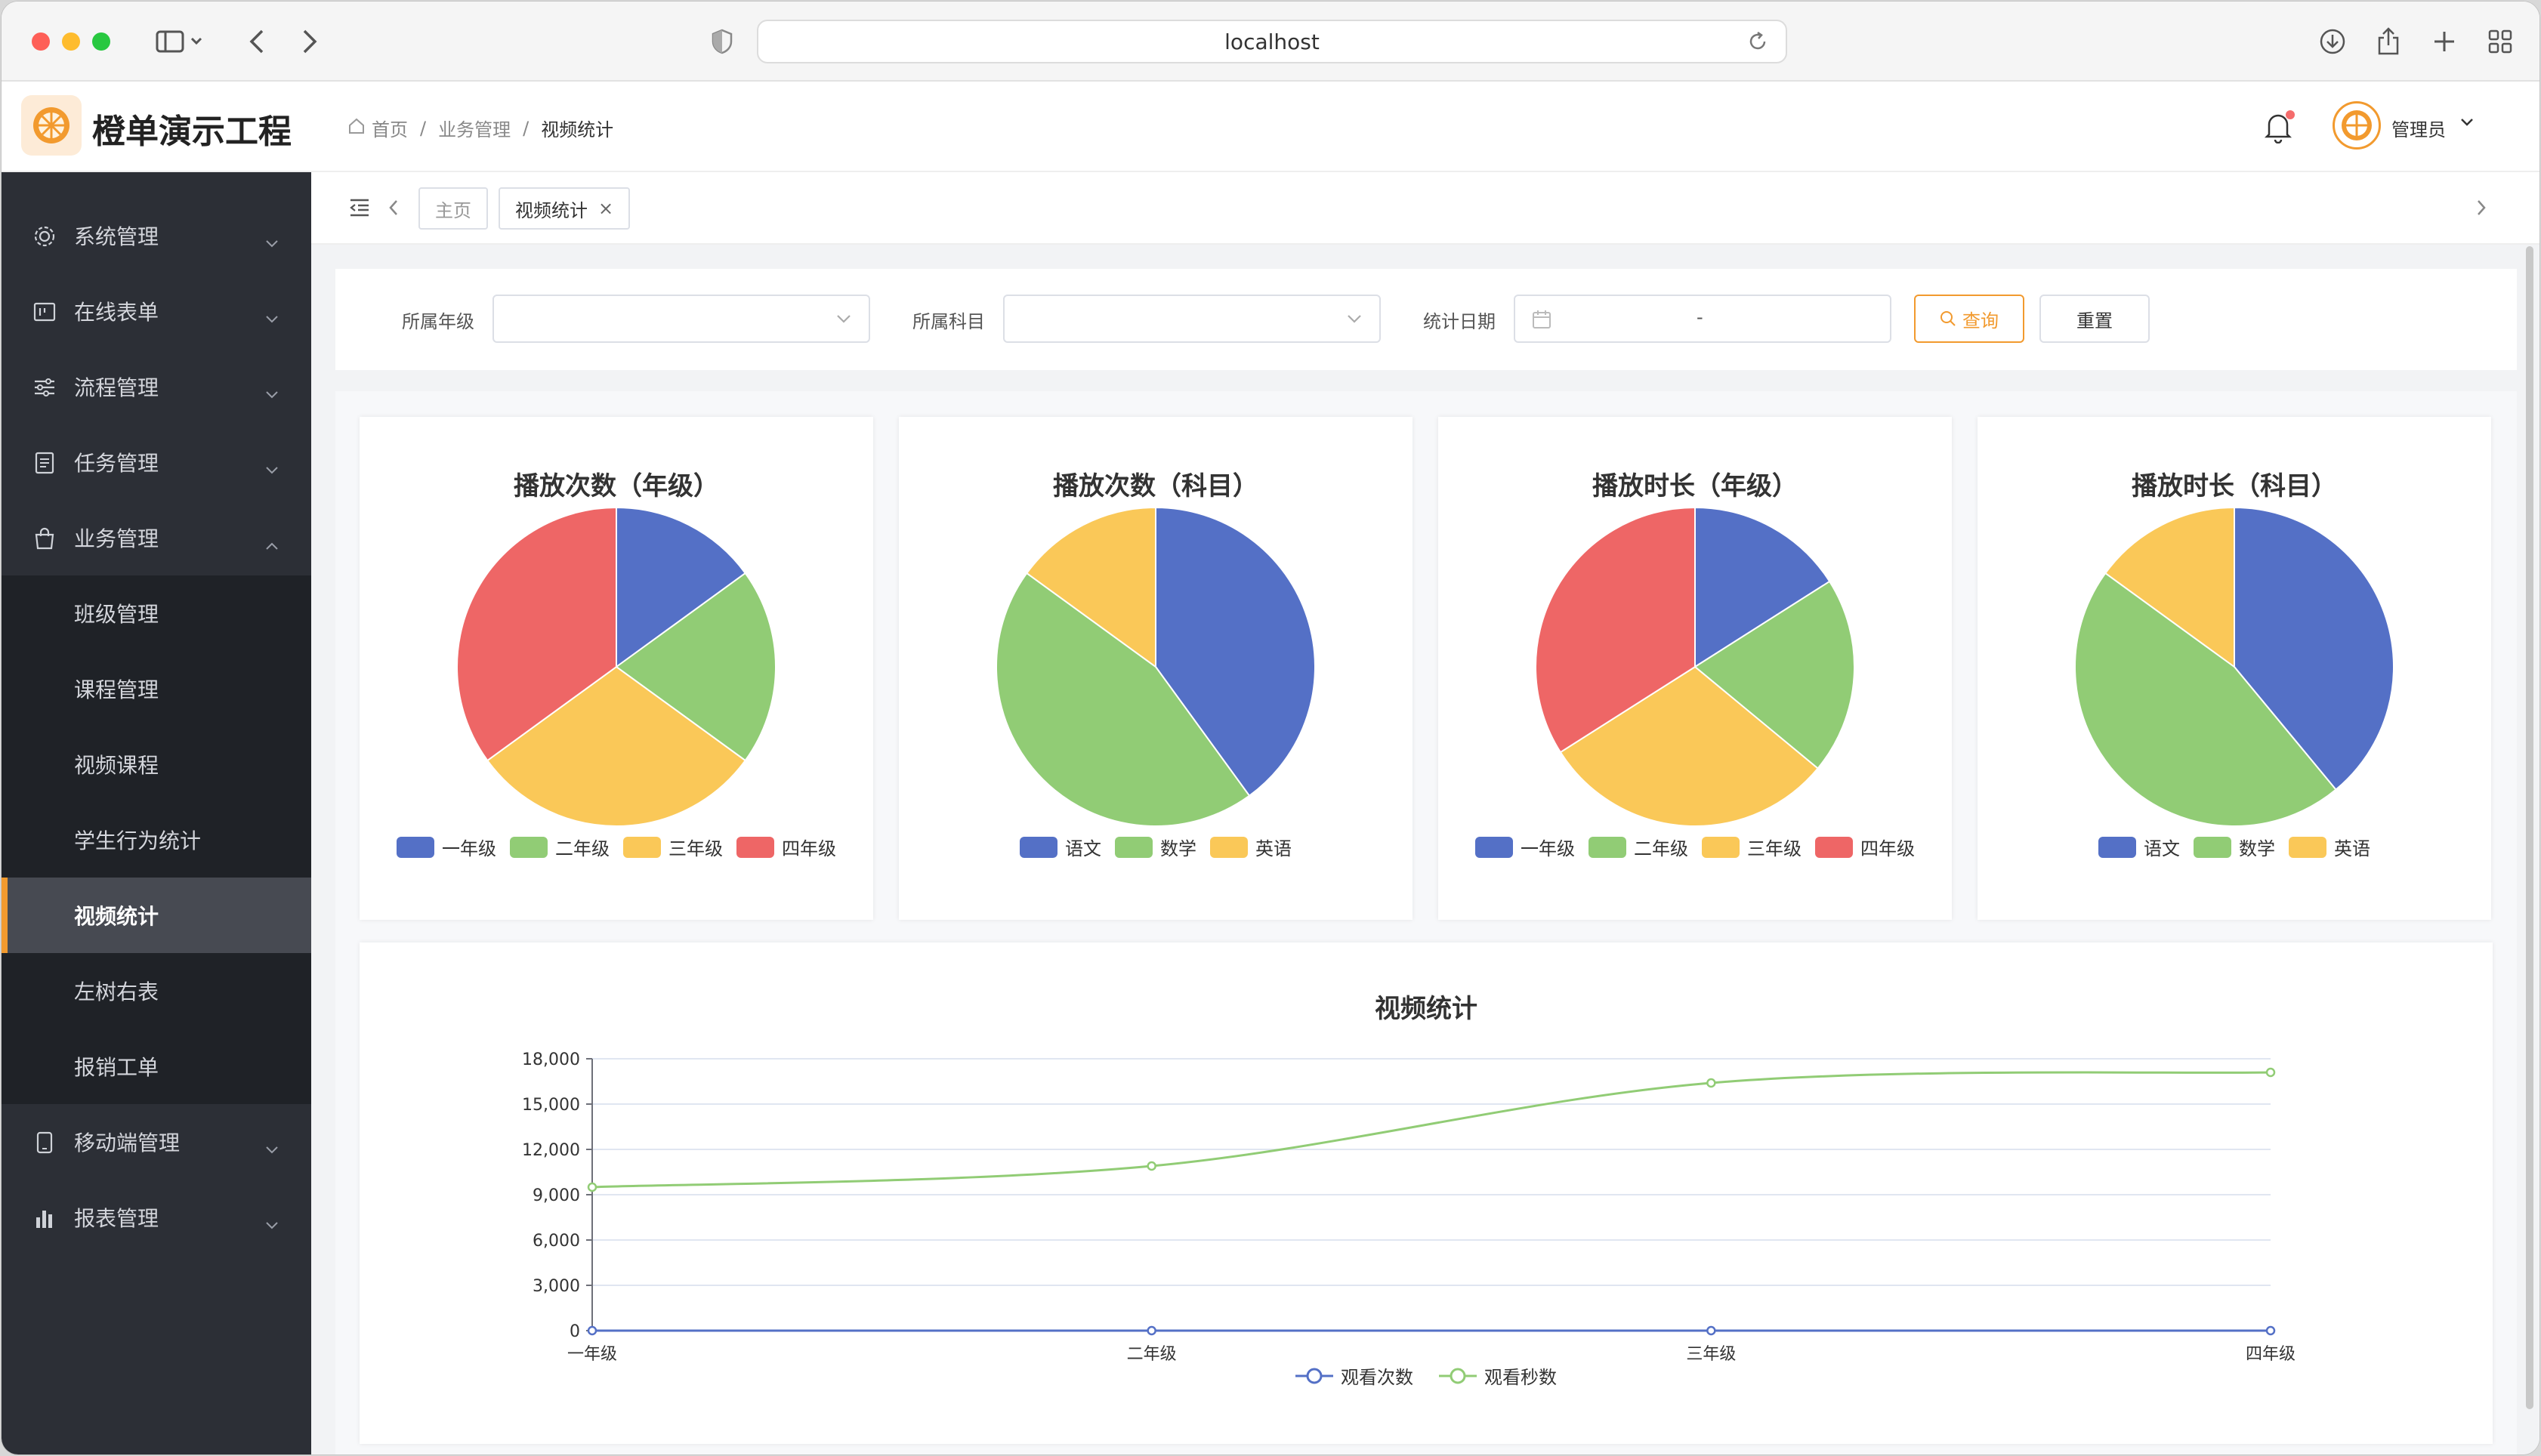  What do you see at coordinates (41, 41) in the screenshot?
I see `close-window-button` at bounding box center [41, 41].